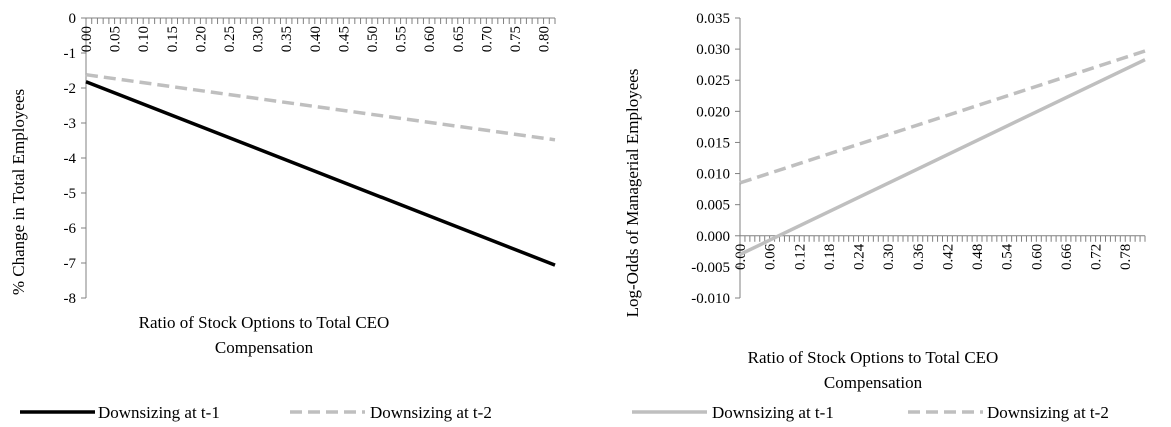 Image resolution: width=1171 pixels, height=427 pixels. I want to click on y-tick-label: -2, so click(70, 89).